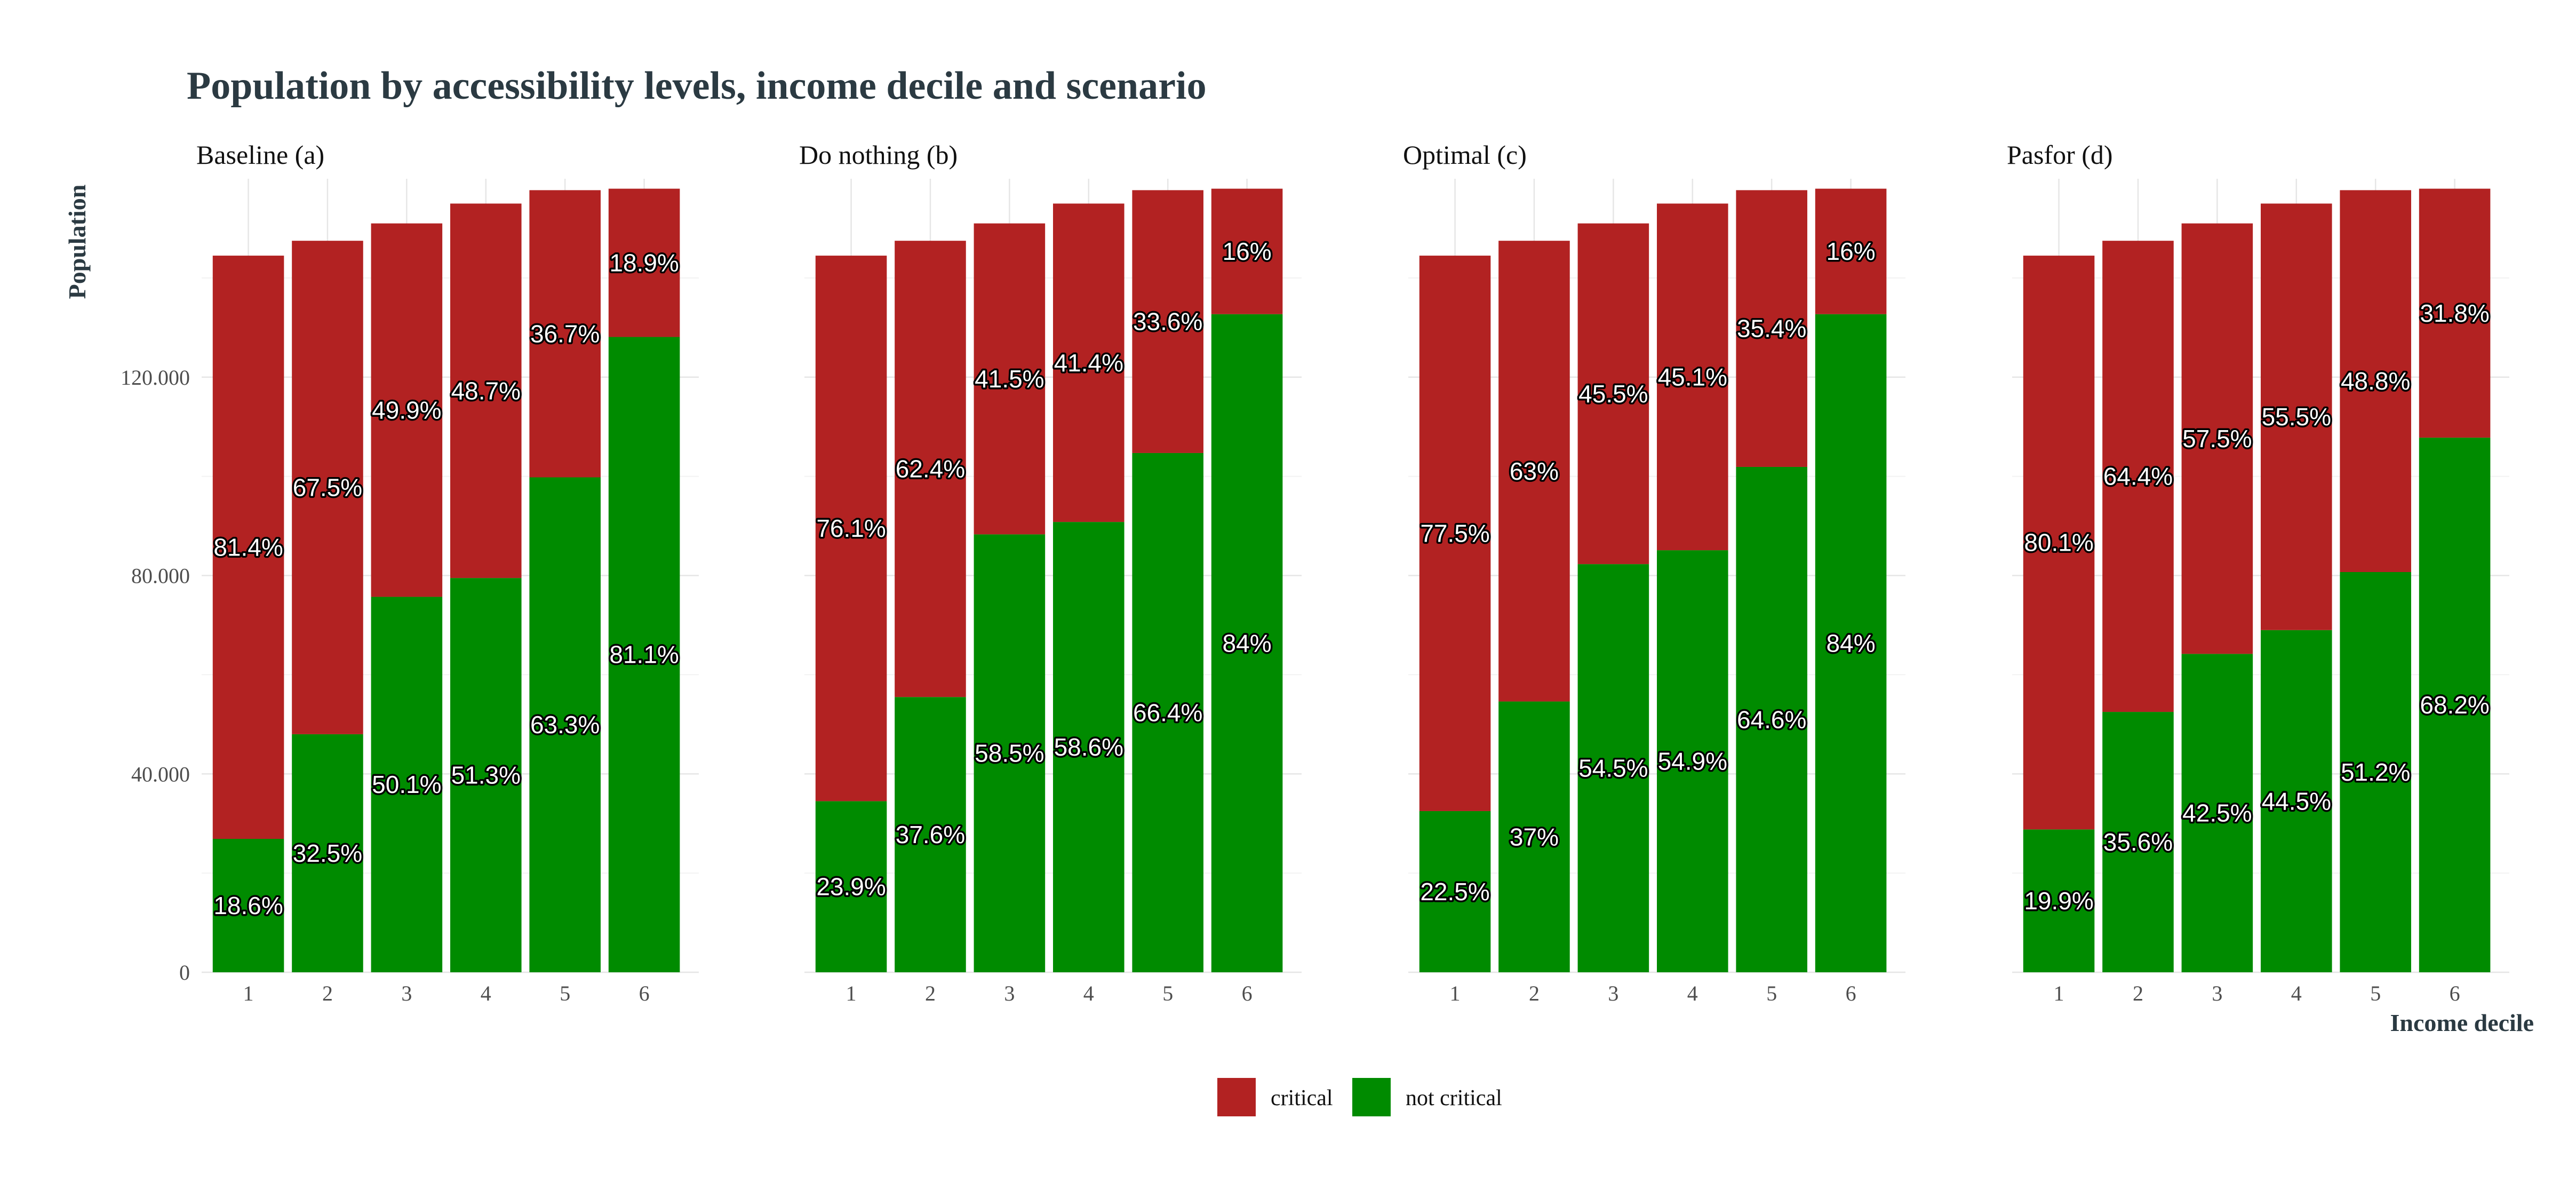 This screenshot has width=2576, height=1198. I want to click on bar-label-critical: 67.5%, so click(327, 488).